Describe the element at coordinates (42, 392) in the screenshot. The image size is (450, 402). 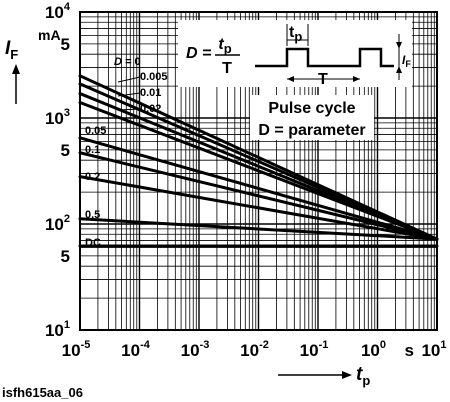
I see `figure-id-caption: isfh615aa_06` at that location.